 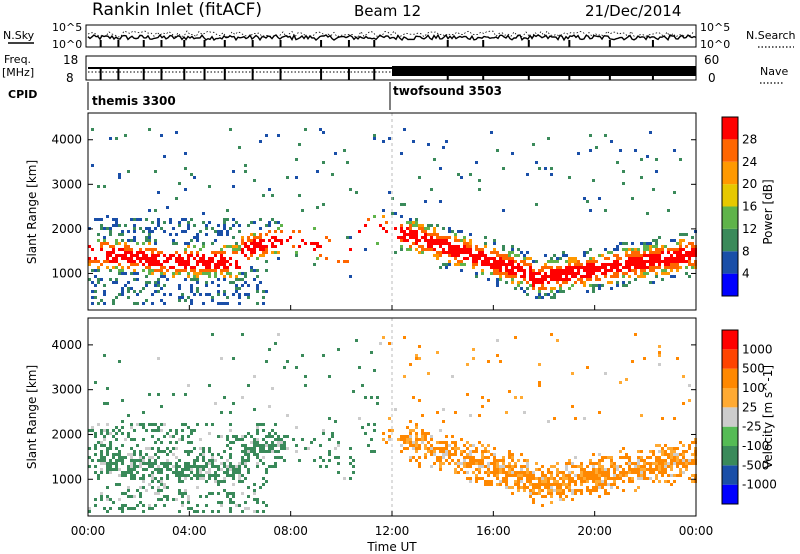 What do you see at coordinates (749, 184) in the screenshot?
I see `colorbar-tick-label: 20` at bounding box center [749, 184].